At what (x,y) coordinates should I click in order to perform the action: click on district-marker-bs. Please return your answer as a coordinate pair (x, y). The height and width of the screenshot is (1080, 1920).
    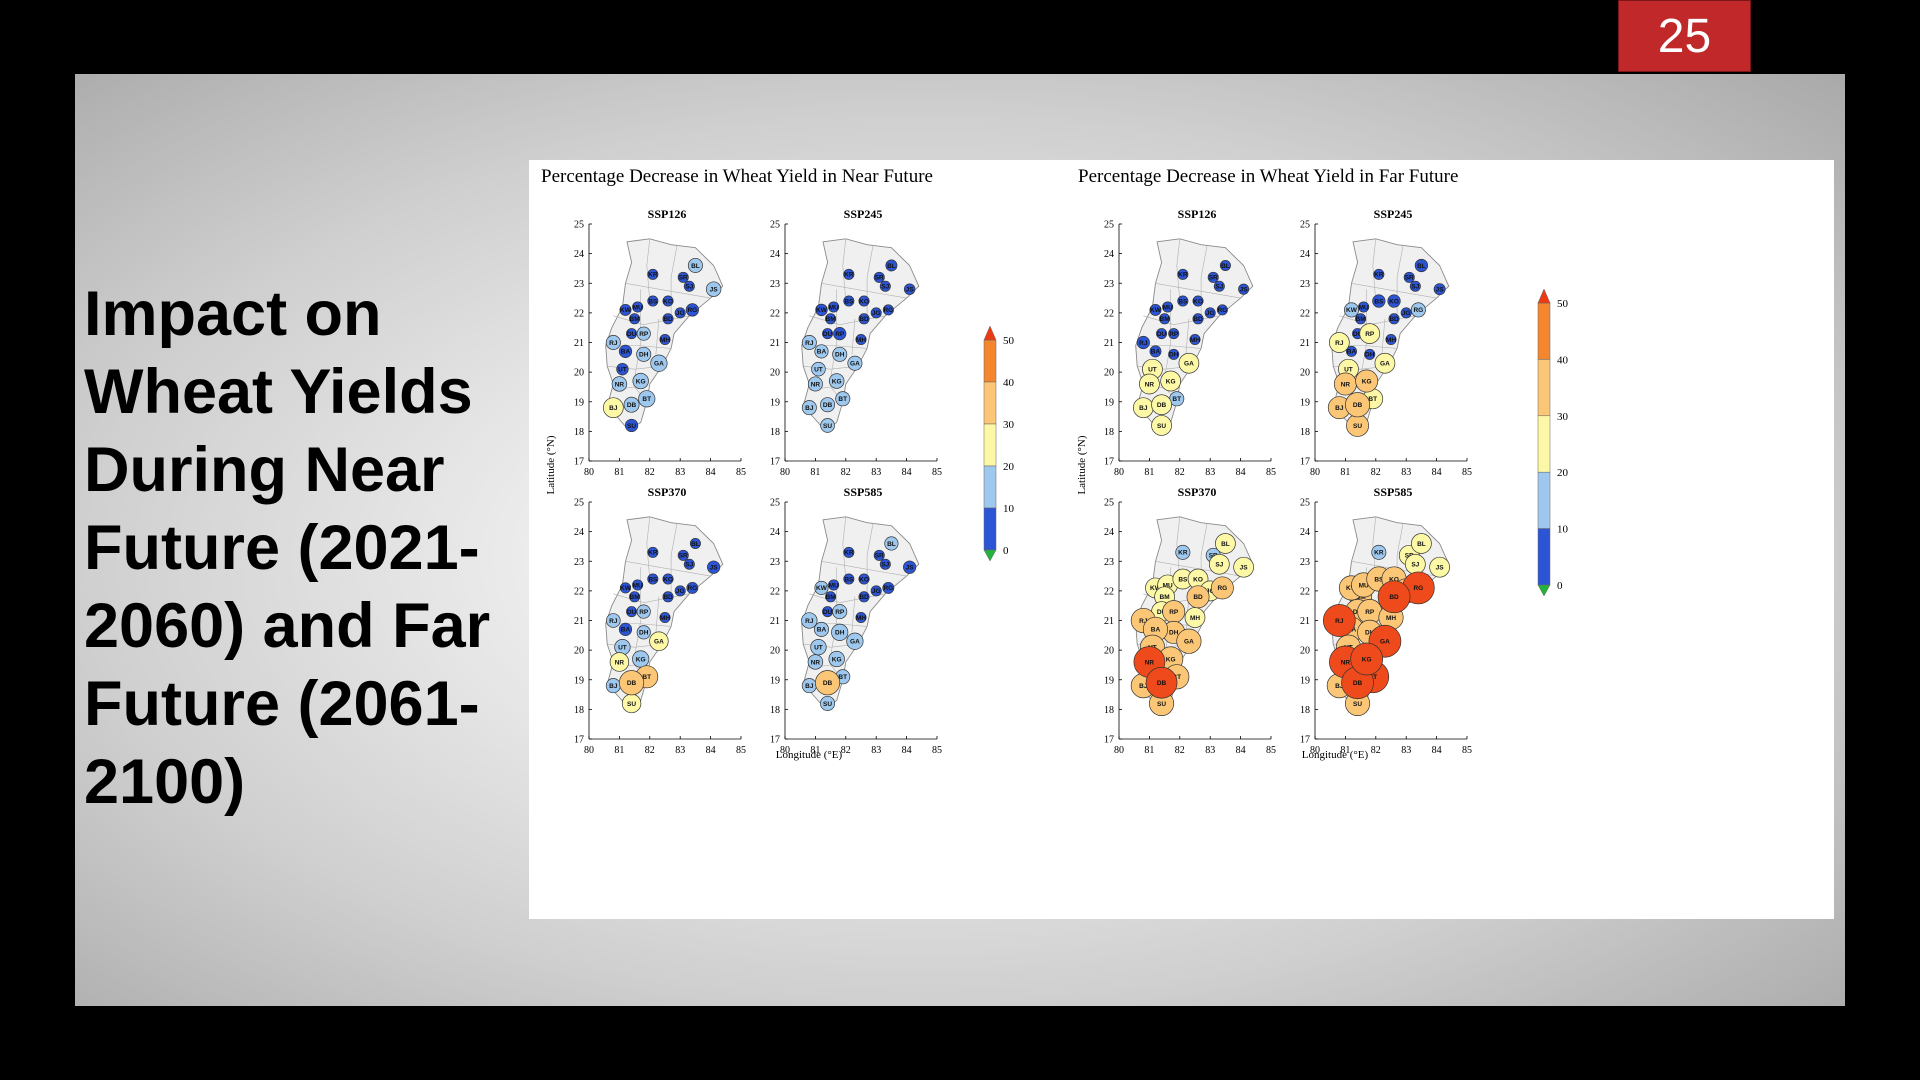
    Looking at the image, I should click on (653, 301).